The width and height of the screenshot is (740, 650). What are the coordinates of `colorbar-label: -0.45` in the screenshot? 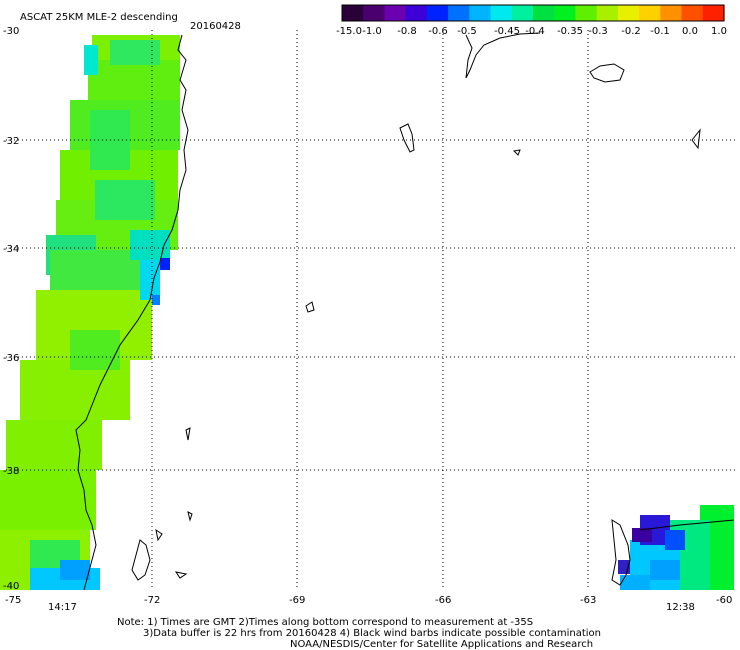 It's located at (507, 31).